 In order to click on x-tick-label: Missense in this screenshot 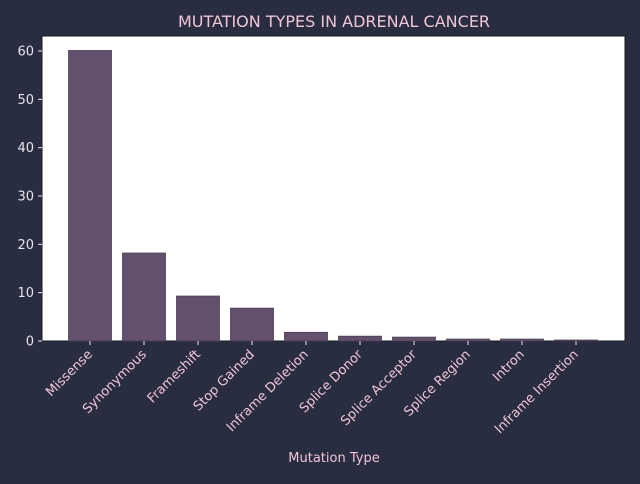, I will do `click(69, 373)`.